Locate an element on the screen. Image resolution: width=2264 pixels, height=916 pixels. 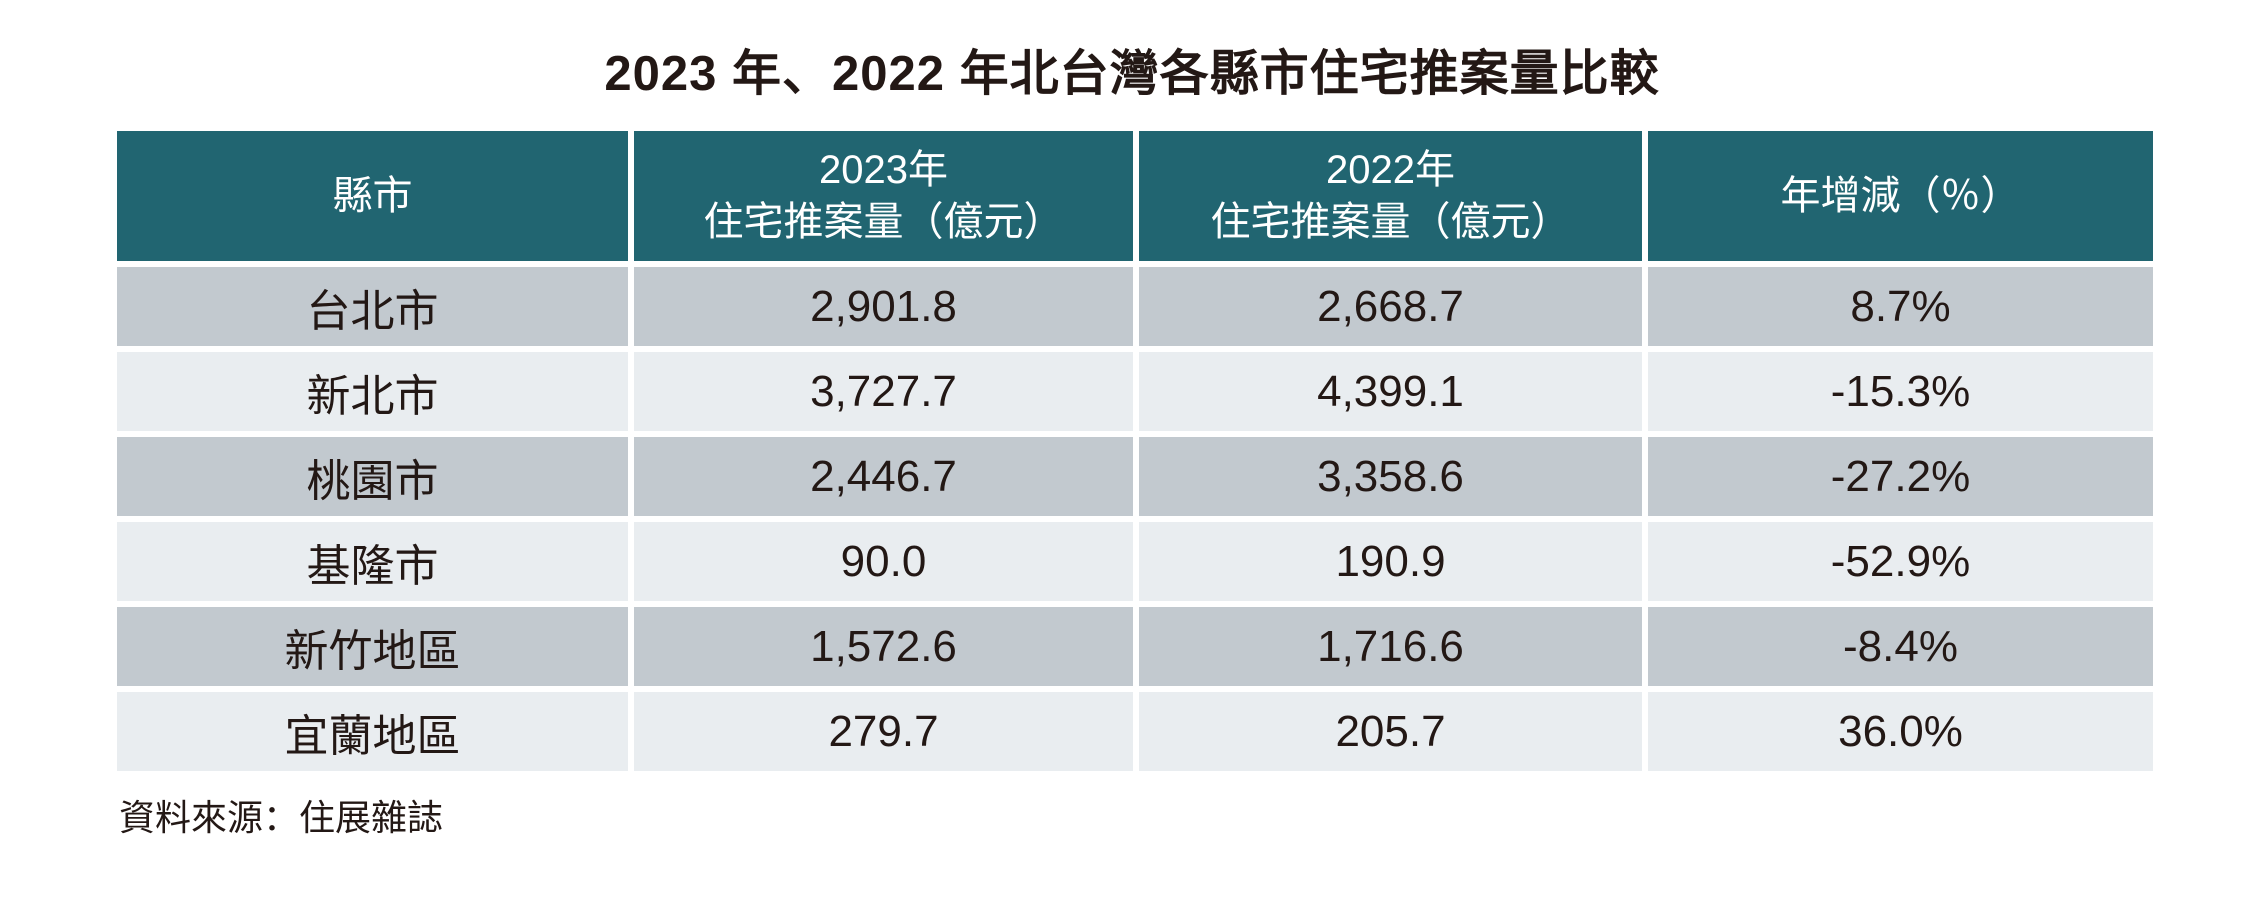
cell-county: 宜蘭地區 is located at coordinates (372, 731).